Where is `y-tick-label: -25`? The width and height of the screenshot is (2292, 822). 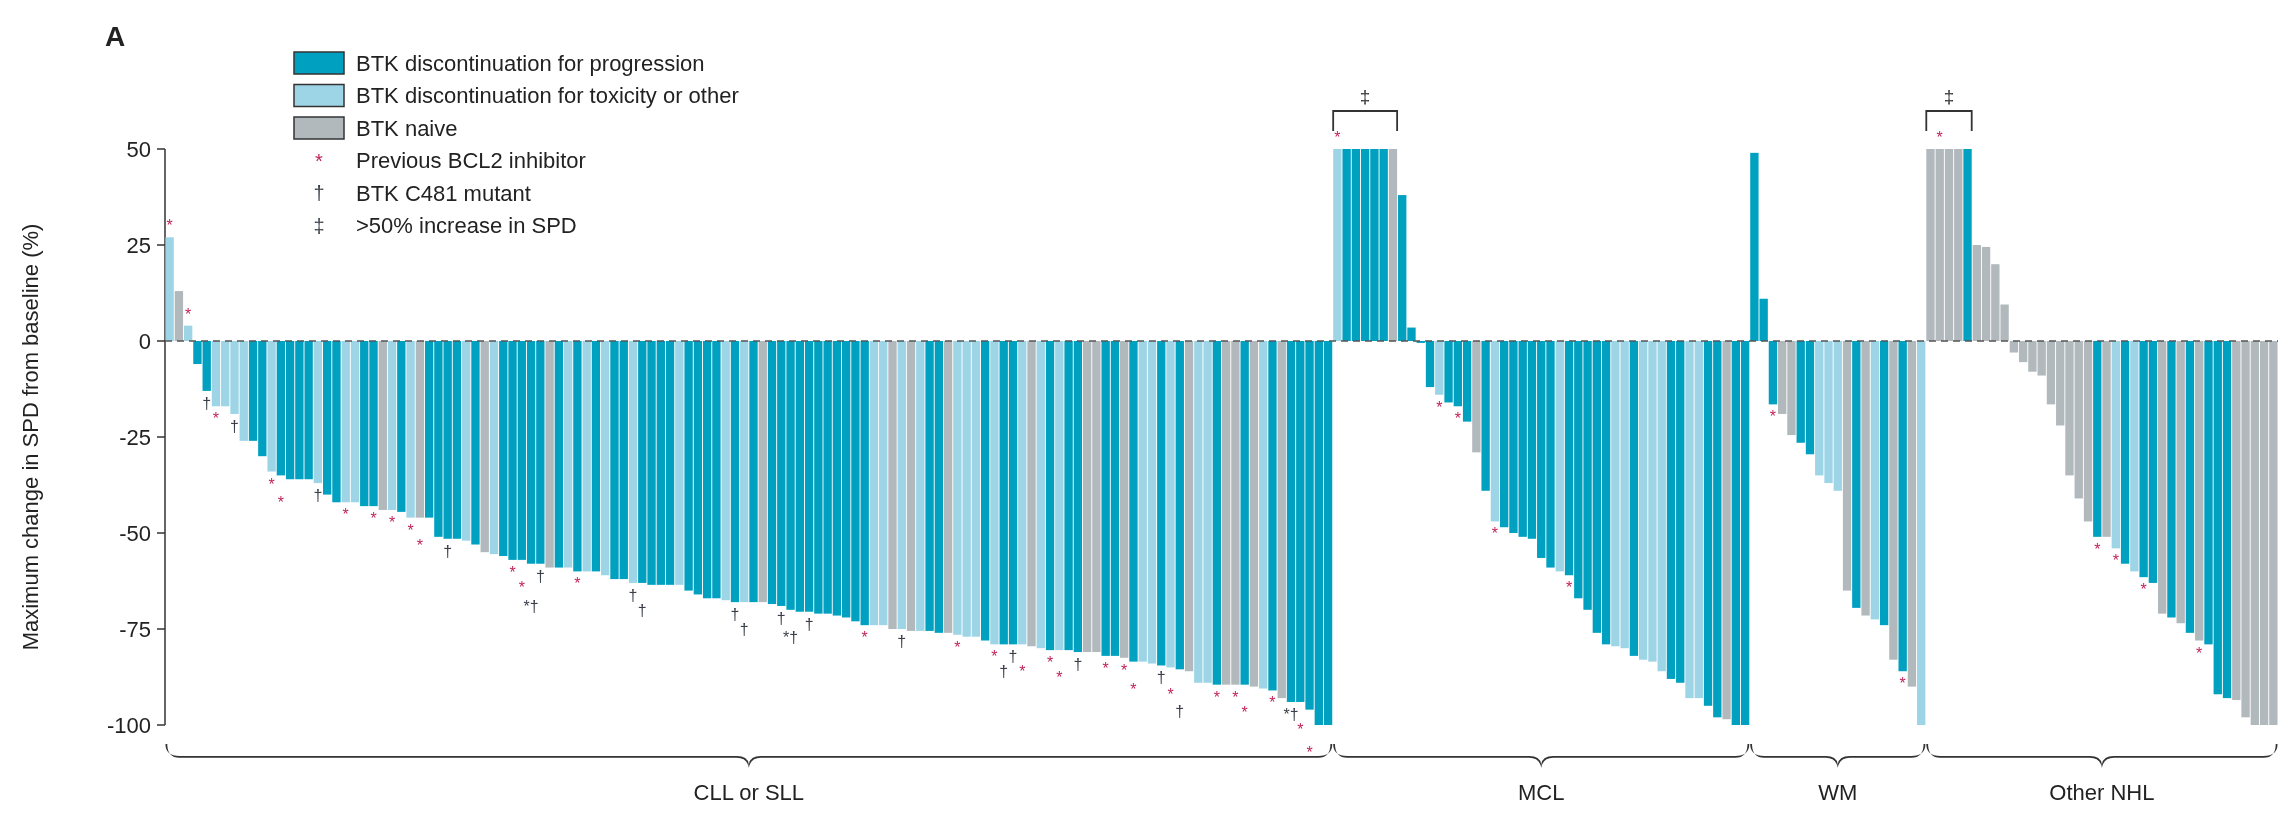
y-tick-label: -25 is located at coordinates (135, 437).